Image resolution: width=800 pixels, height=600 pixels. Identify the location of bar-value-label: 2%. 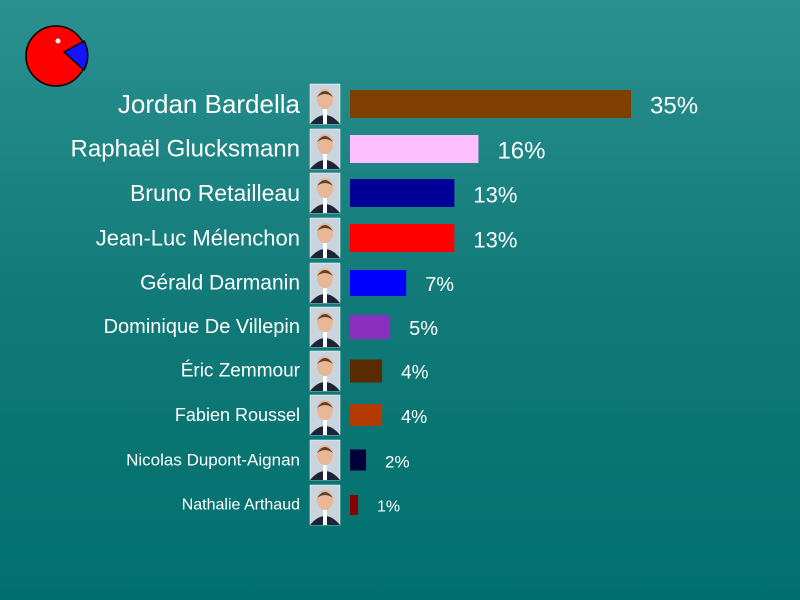
(397, 462).